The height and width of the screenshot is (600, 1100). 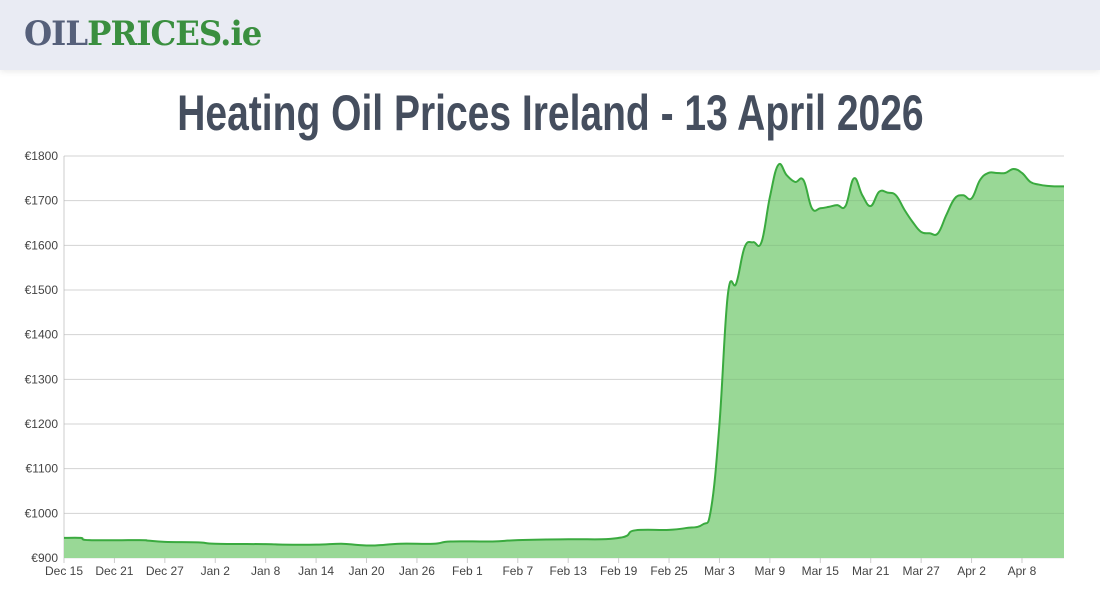 What do you see at coordinates (44, 558) in the screenshot?
I see `y-tick-label: €900` at bounding box center [44, 558].